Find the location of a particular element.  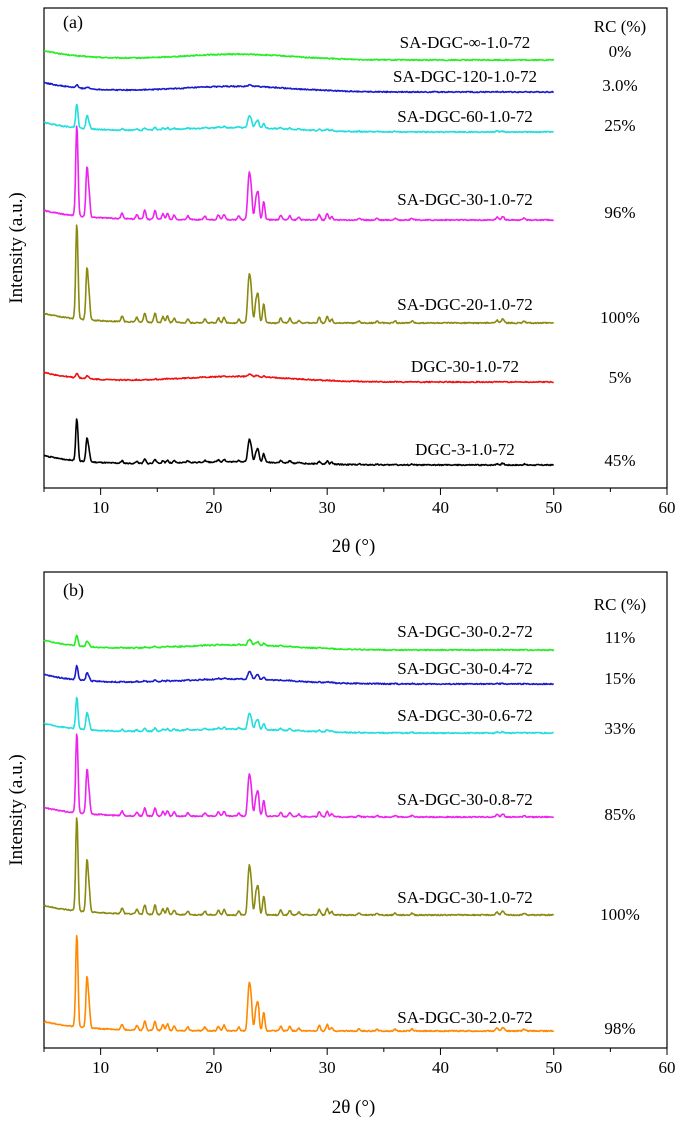

series-label: SA-DGC-120-1.0-72 is located at coordinates (465, 76).